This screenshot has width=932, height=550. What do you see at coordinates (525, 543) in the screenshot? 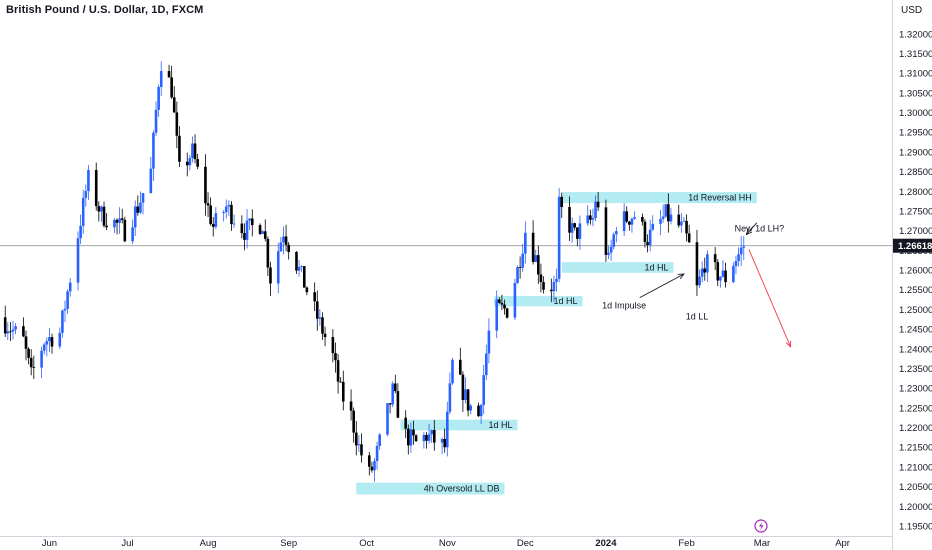
I see `time-tick-label: Dec` at bounding box center [525, 543].